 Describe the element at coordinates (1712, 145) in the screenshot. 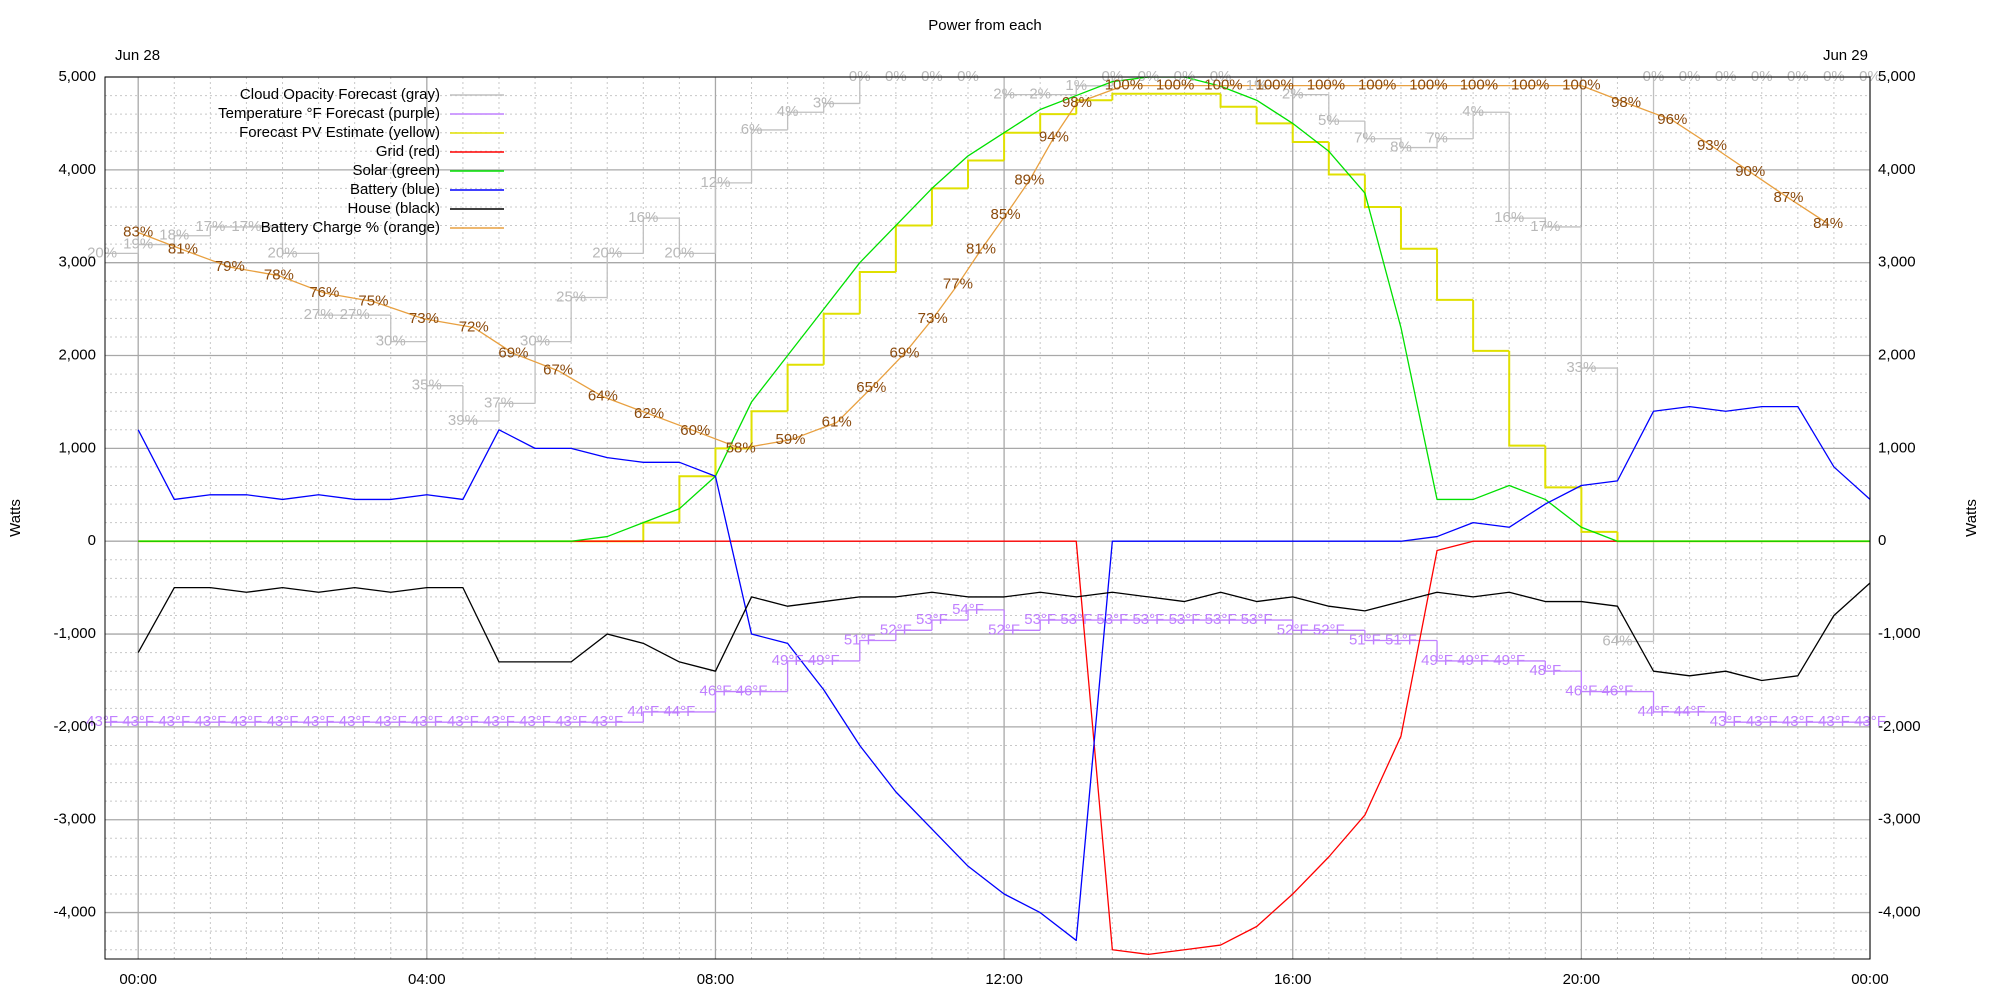

I see `data-label: 93%` at that location.